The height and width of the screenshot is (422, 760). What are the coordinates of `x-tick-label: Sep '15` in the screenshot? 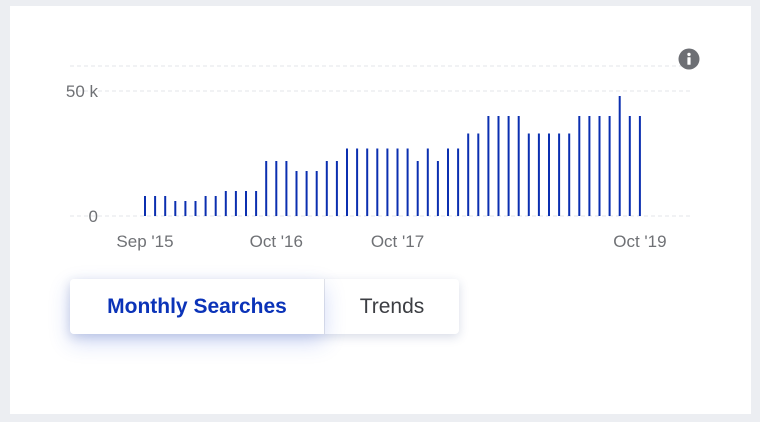 It's located at (144, 241).